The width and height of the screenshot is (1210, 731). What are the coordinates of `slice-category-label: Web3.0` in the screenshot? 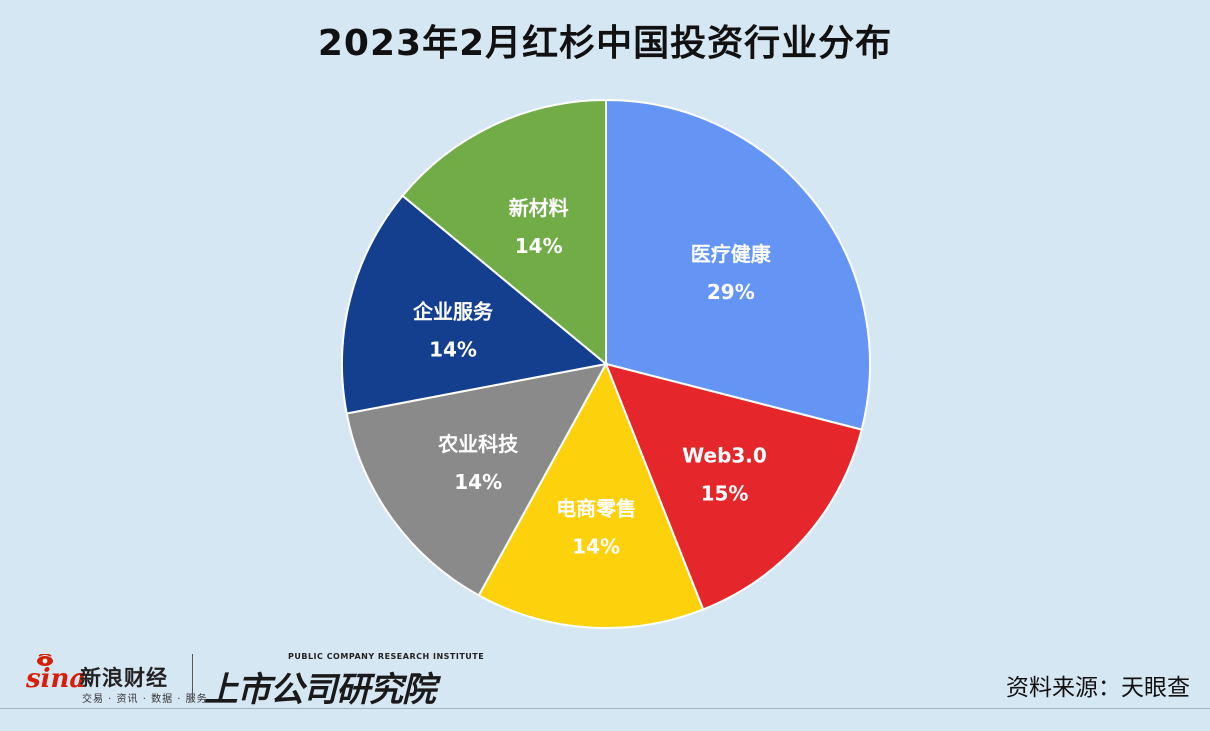 It's located at (724, 456).